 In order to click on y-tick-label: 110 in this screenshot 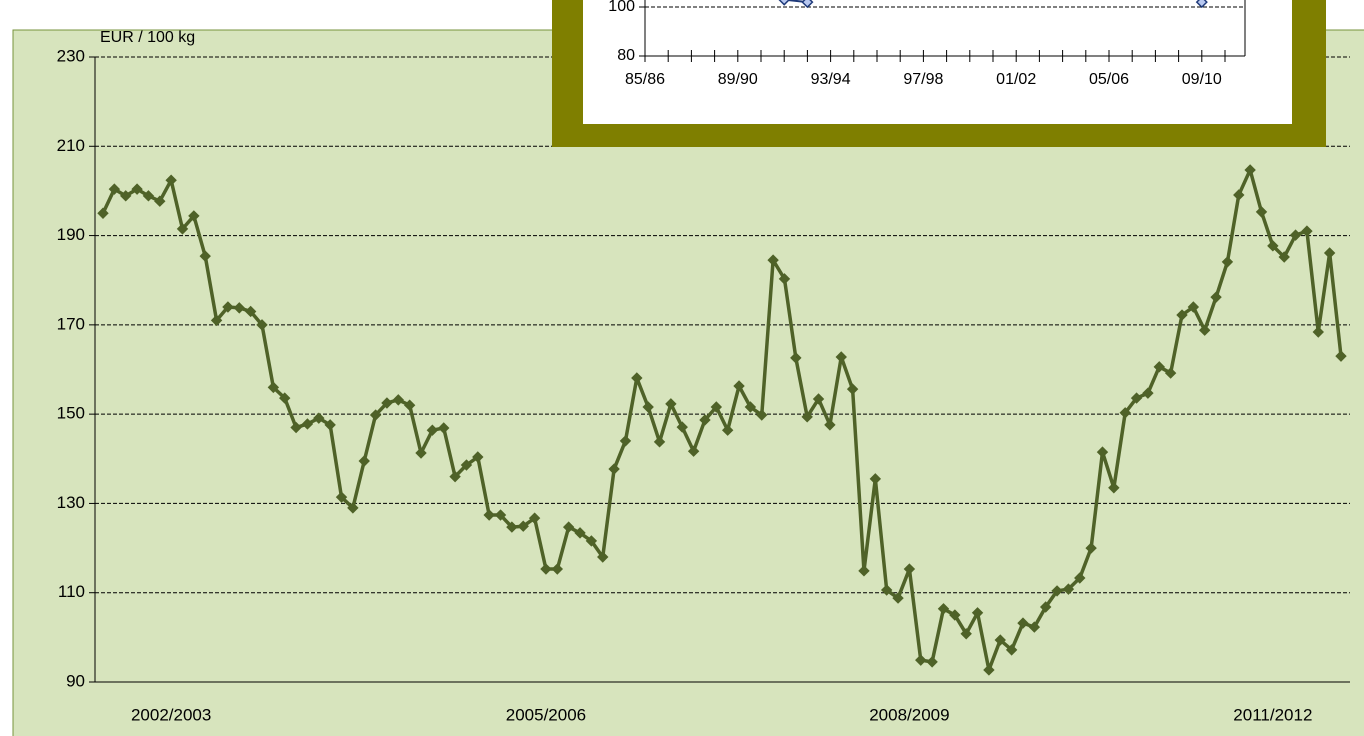, I will do `click(71, 591)`.